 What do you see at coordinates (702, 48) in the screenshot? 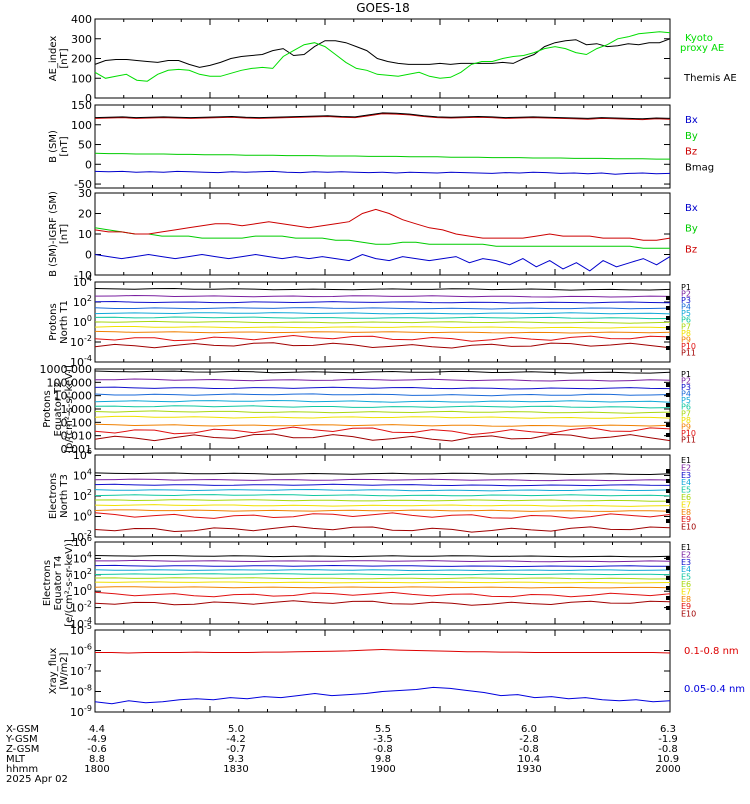
I see `legend-label: proxy AE` at bounding box center [702, 48].